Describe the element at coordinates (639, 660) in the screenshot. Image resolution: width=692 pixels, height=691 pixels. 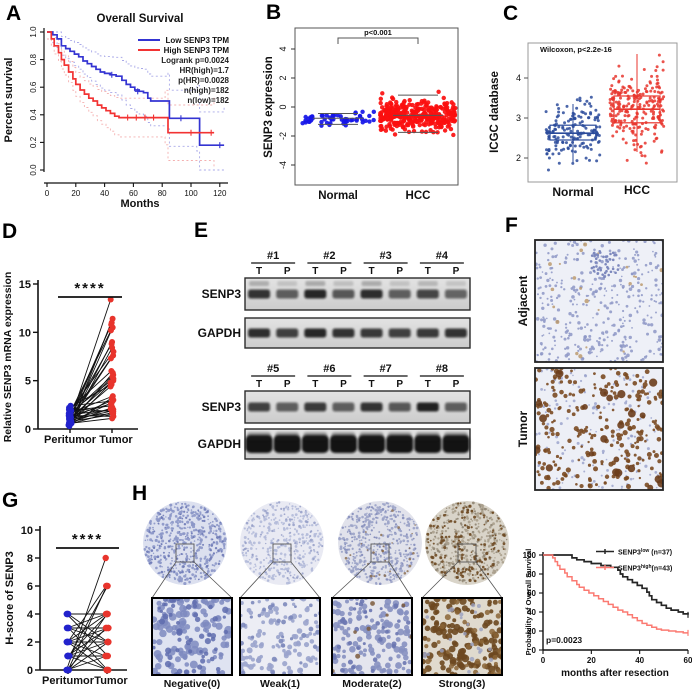
I see `x-tick-label: 40` at that location.